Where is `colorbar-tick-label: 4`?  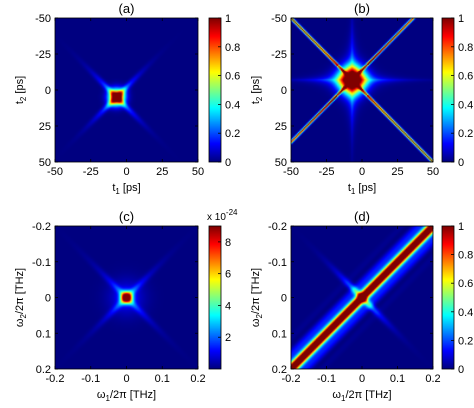
colorbar-tick-label: 4 is located at coordinates (228, 306).